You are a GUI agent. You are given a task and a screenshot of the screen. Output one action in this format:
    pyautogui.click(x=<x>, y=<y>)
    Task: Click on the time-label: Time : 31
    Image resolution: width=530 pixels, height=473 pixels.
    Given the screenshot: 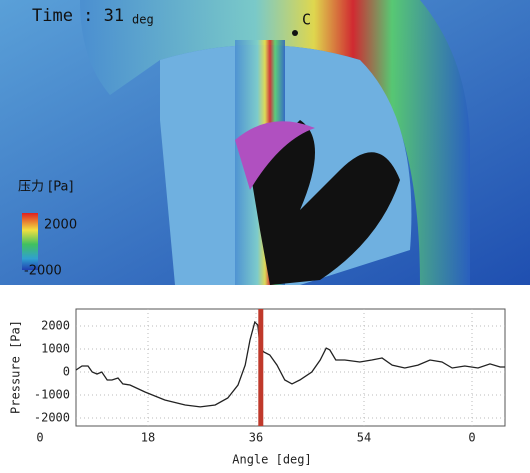 What is the action you would take?
    pyautogui.click(x=78, y=16)
    